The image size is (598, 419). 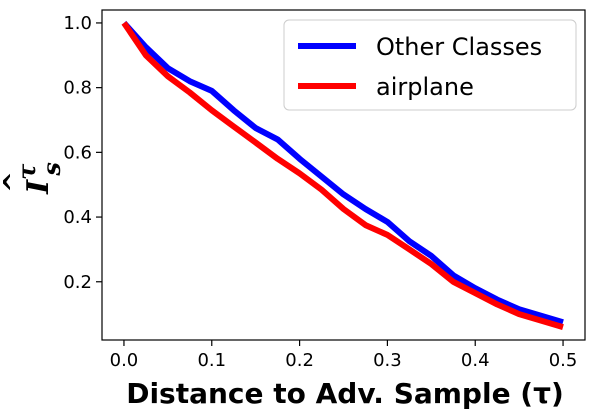 I want to click on x-tick-label: 0.1, so click(x=211, y=360).